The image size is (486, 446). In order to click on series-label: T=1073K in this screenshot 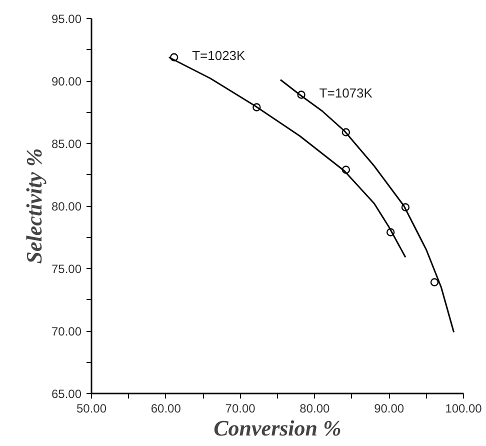, I will do `click(346, 92)`.